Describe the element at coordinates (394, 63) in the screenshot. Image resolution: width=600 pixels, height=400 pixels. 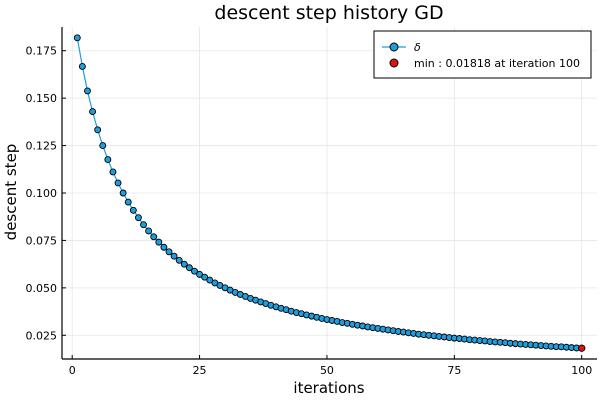
I see `legend-marker-min` at that location.